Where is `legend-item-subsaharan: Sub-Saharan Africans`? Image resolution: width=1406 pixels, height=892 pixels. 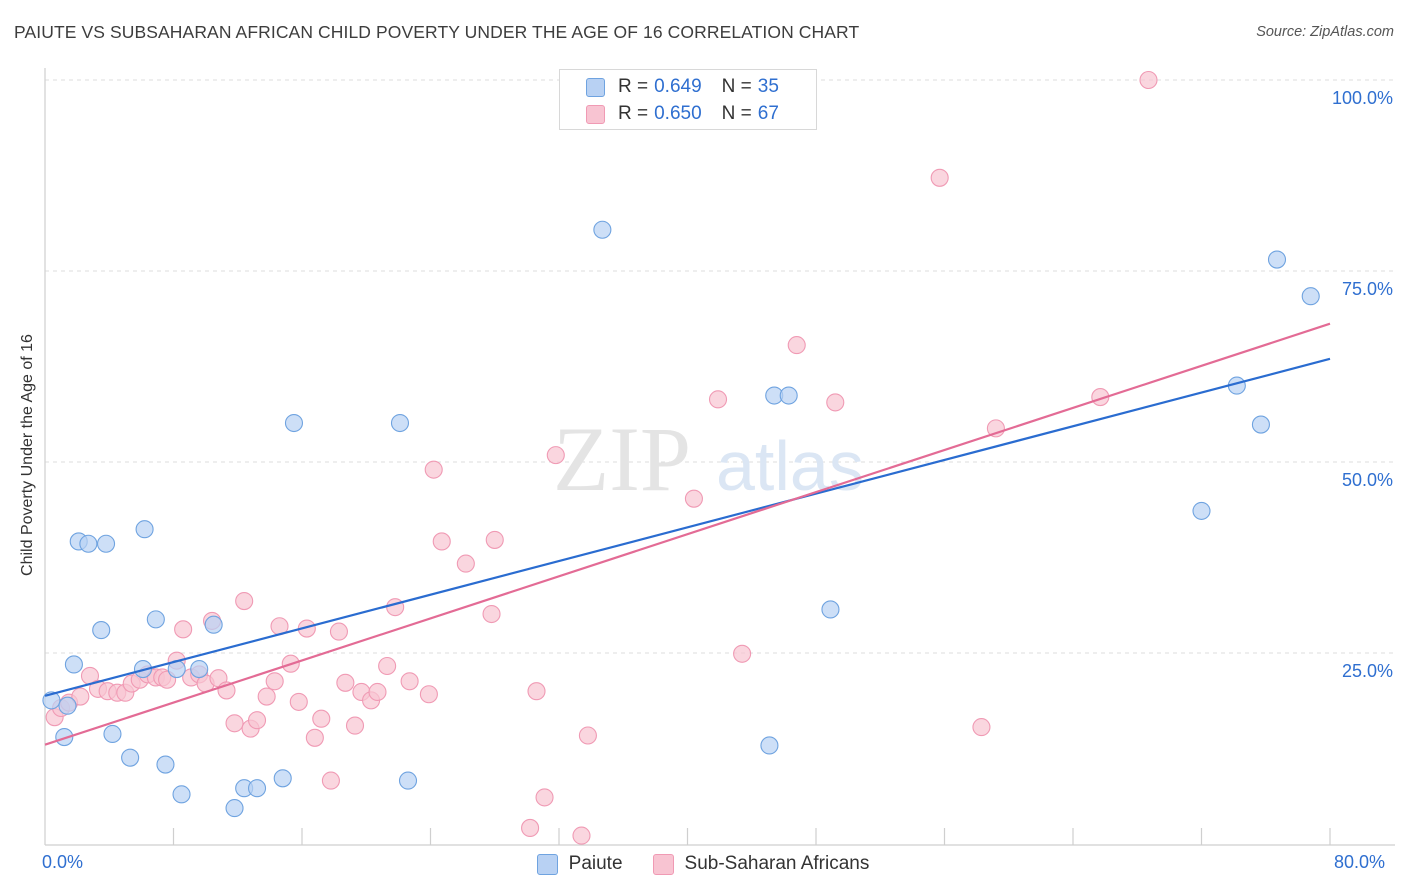
legend-item-subsaharan: Sub-Saharan Africans is located at coordinates (761, 864).